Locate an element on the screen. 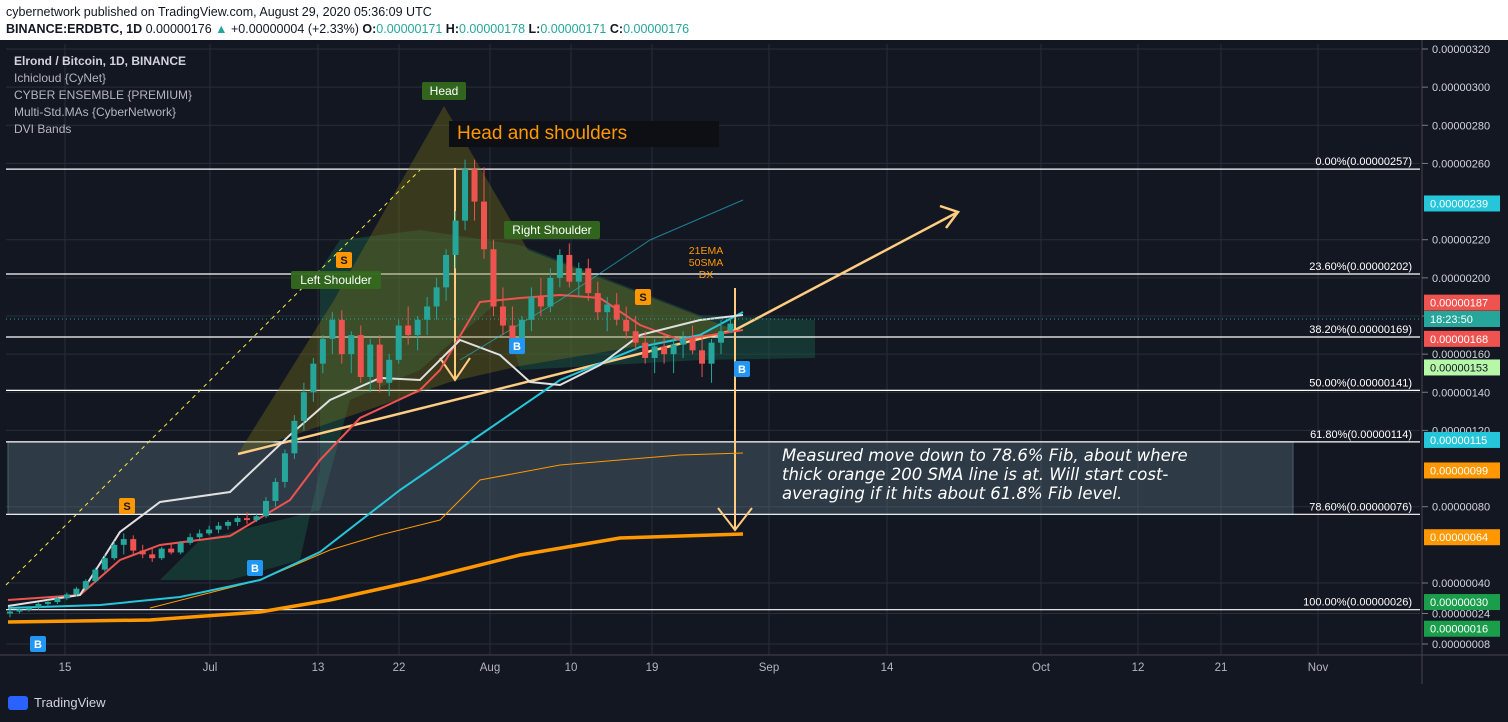  y-tick-label: 0.00000220 is located at coordinates (1461, 241).